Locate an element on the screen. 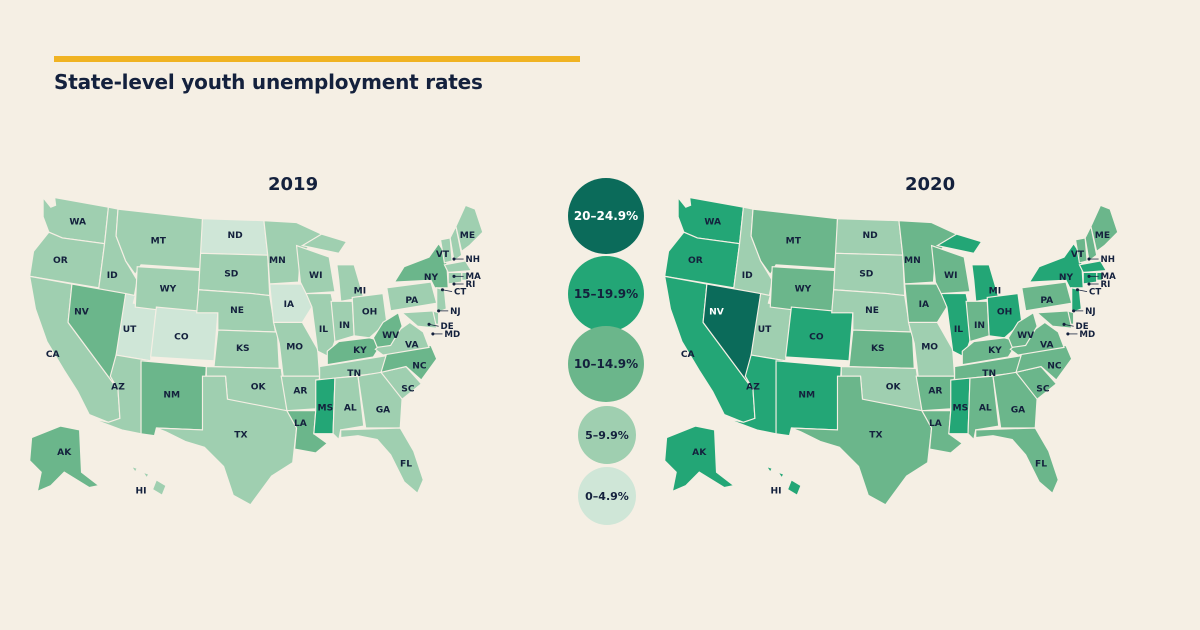 This screenshot has width=1200, height=630. state-label-wv: WV is located at coordinates (1025, 336).